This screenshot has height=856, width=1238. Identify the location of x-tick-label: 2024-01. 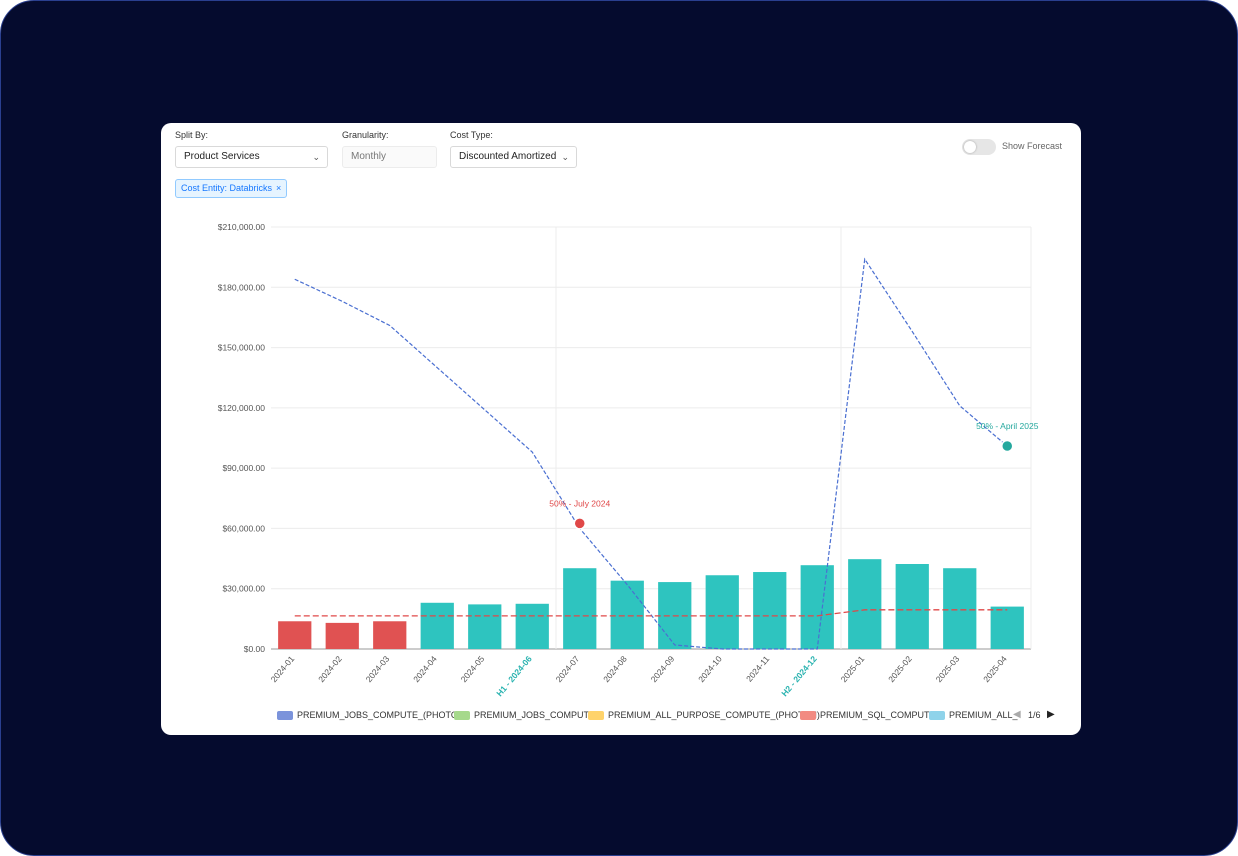
(283, 669).